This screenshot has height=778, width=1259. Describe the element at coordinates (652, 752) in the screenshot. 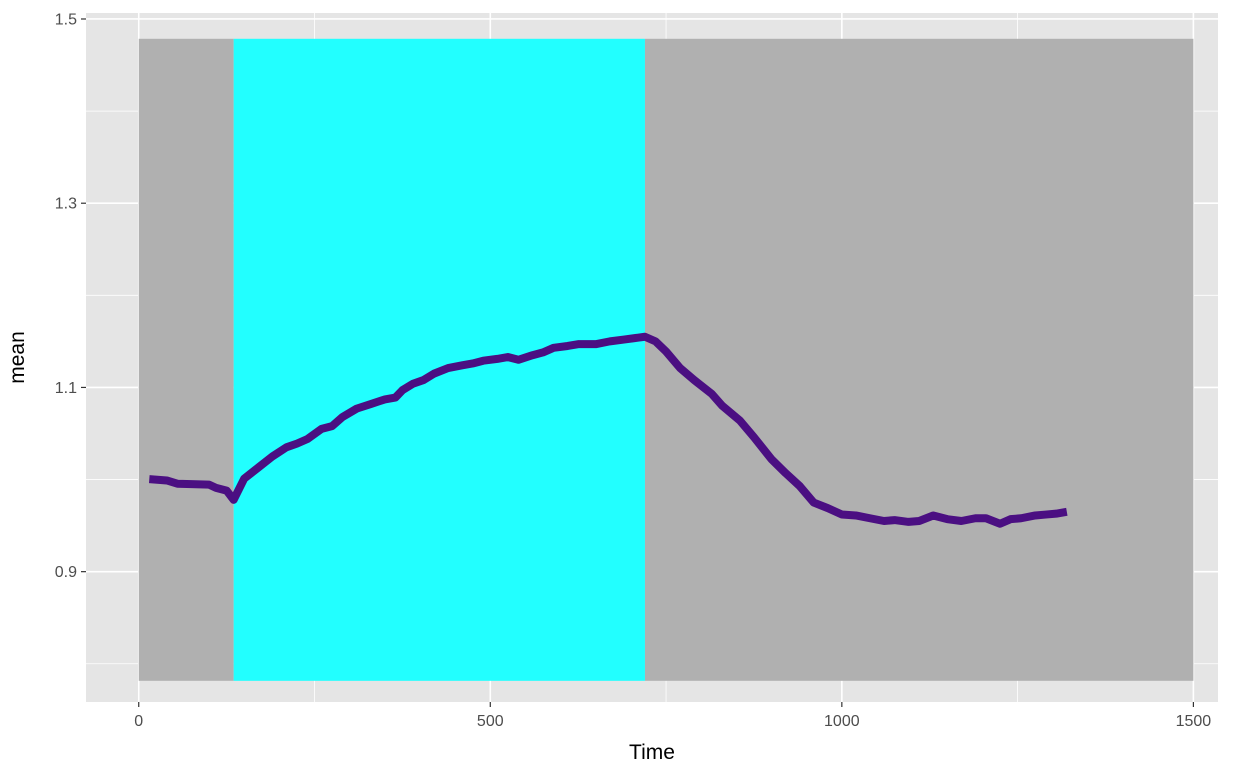

I see `x-axis-title: Time` at that location.